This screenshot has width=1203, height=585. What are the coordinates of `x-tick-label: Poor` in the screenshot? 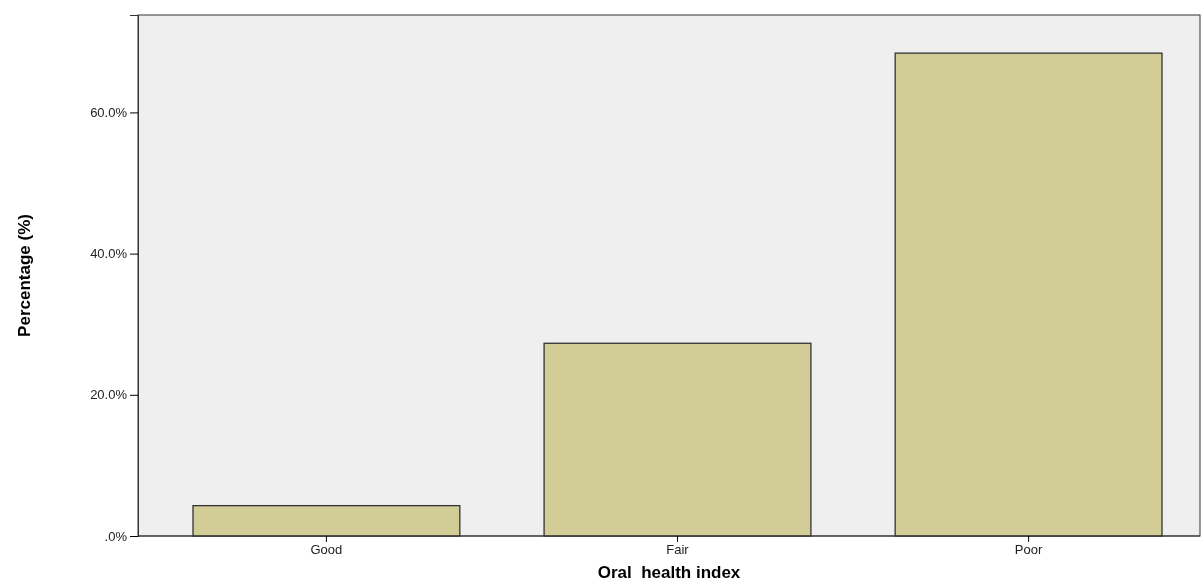 It's located at (1028, 550).